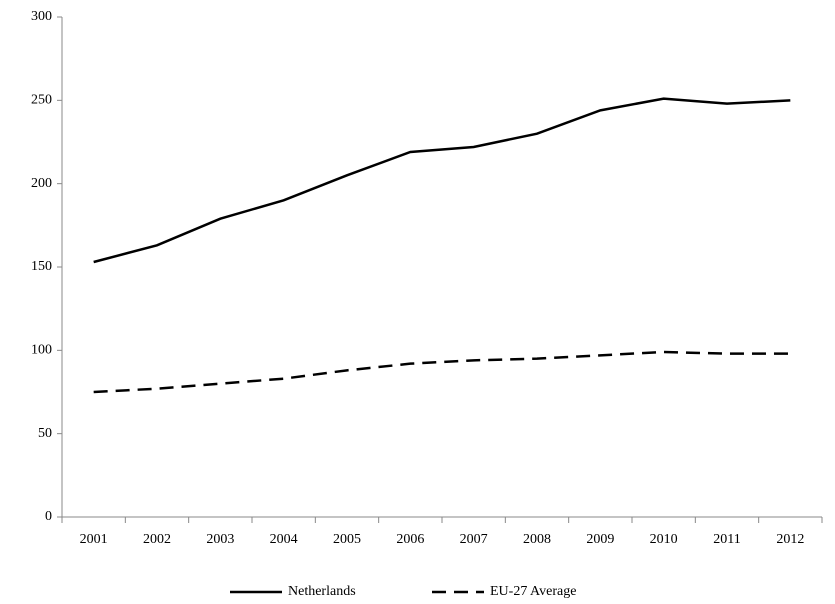 This screenshot has width=835, height=604. I want to click on y-tick-label: 150, so click(41, 266).